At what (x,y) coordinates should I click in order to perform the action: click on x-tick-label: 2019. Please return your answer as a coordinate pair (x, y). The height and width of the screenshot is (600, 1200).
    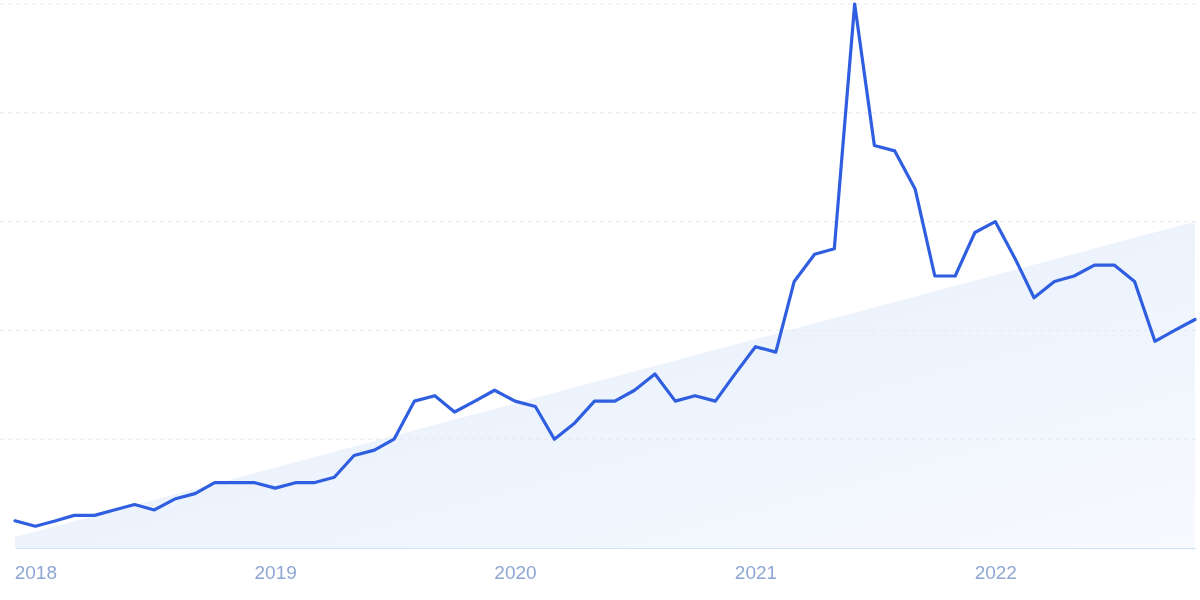
    Looking at the image, I should click on (275, 573).